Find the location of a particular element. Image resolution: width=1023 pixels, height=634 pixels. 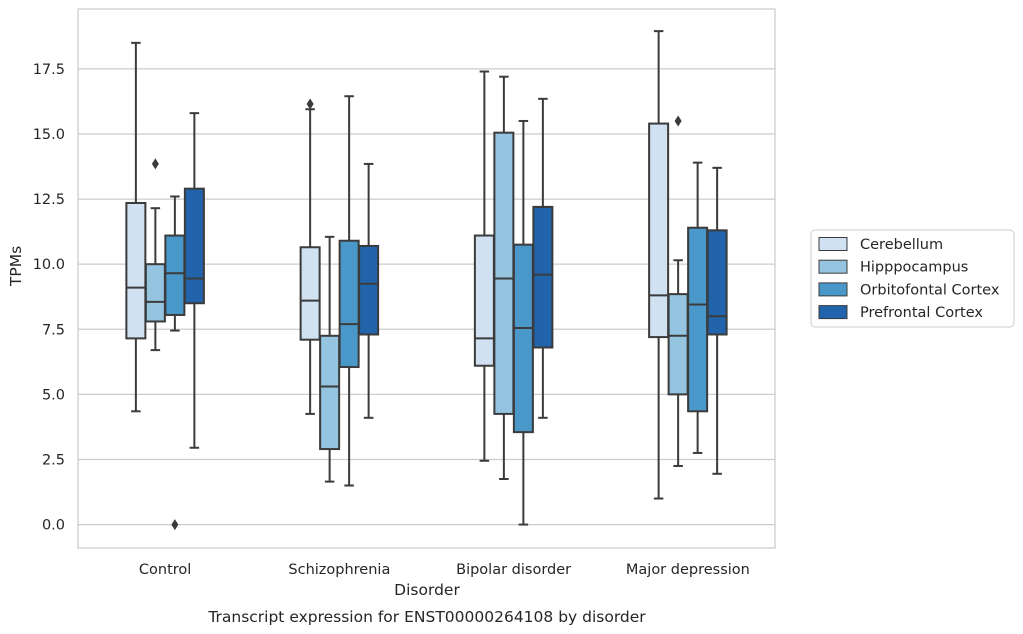

y-tick-label: 0.0 is located at coordinates (53, 526).